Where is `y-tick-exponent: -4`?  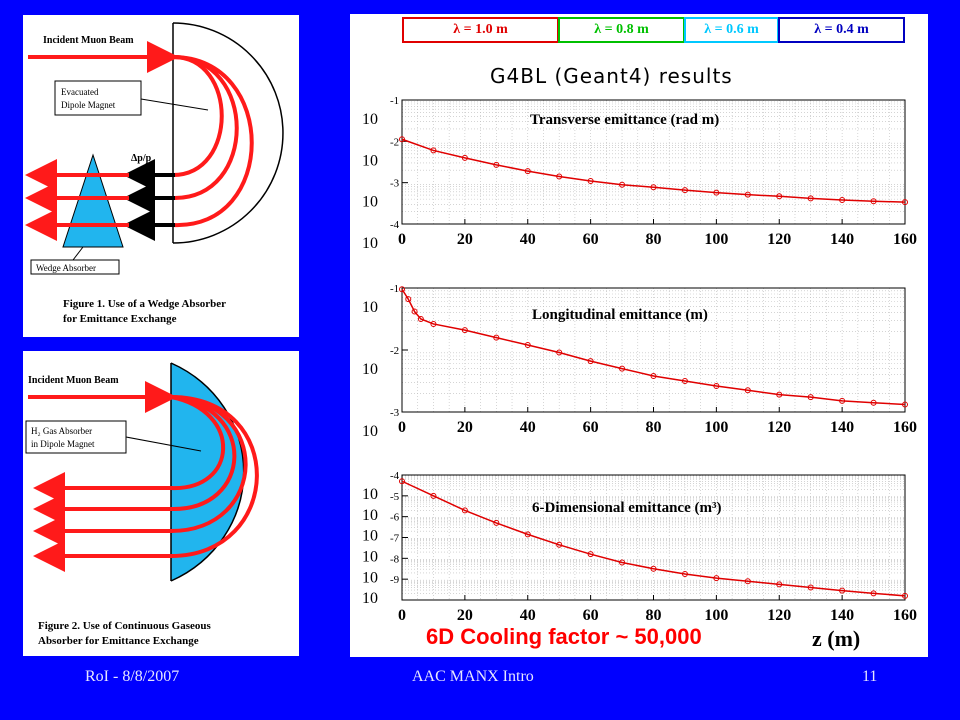 y-tick-exponent: -4 is located at coordinates (395, 476).